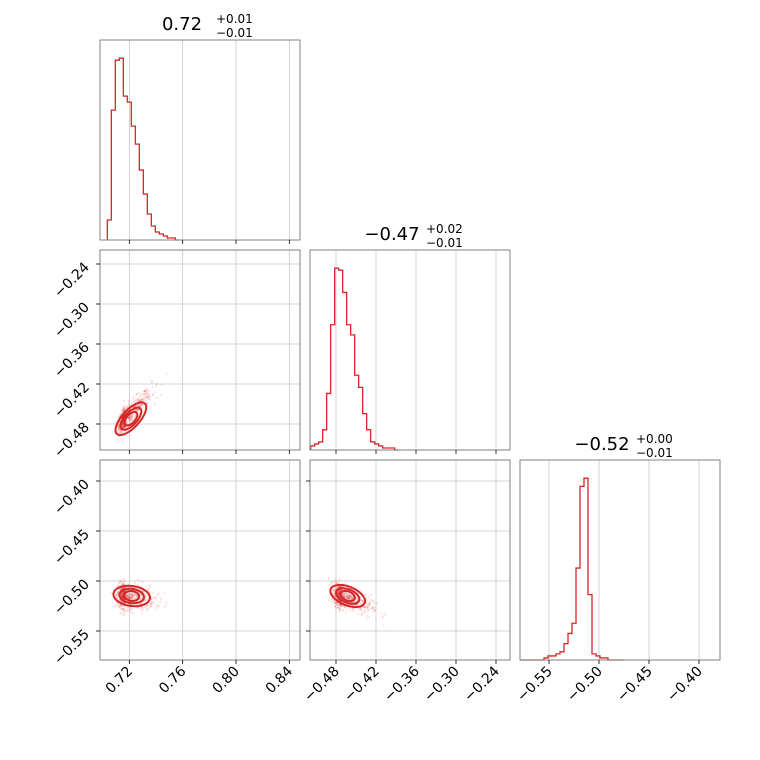 This screenshot has height=760, width=760. What do you see at coordinates (72, 498) in the screenshot?
I see `y-tick-label: −0.40` at bounding box center [72, 498].